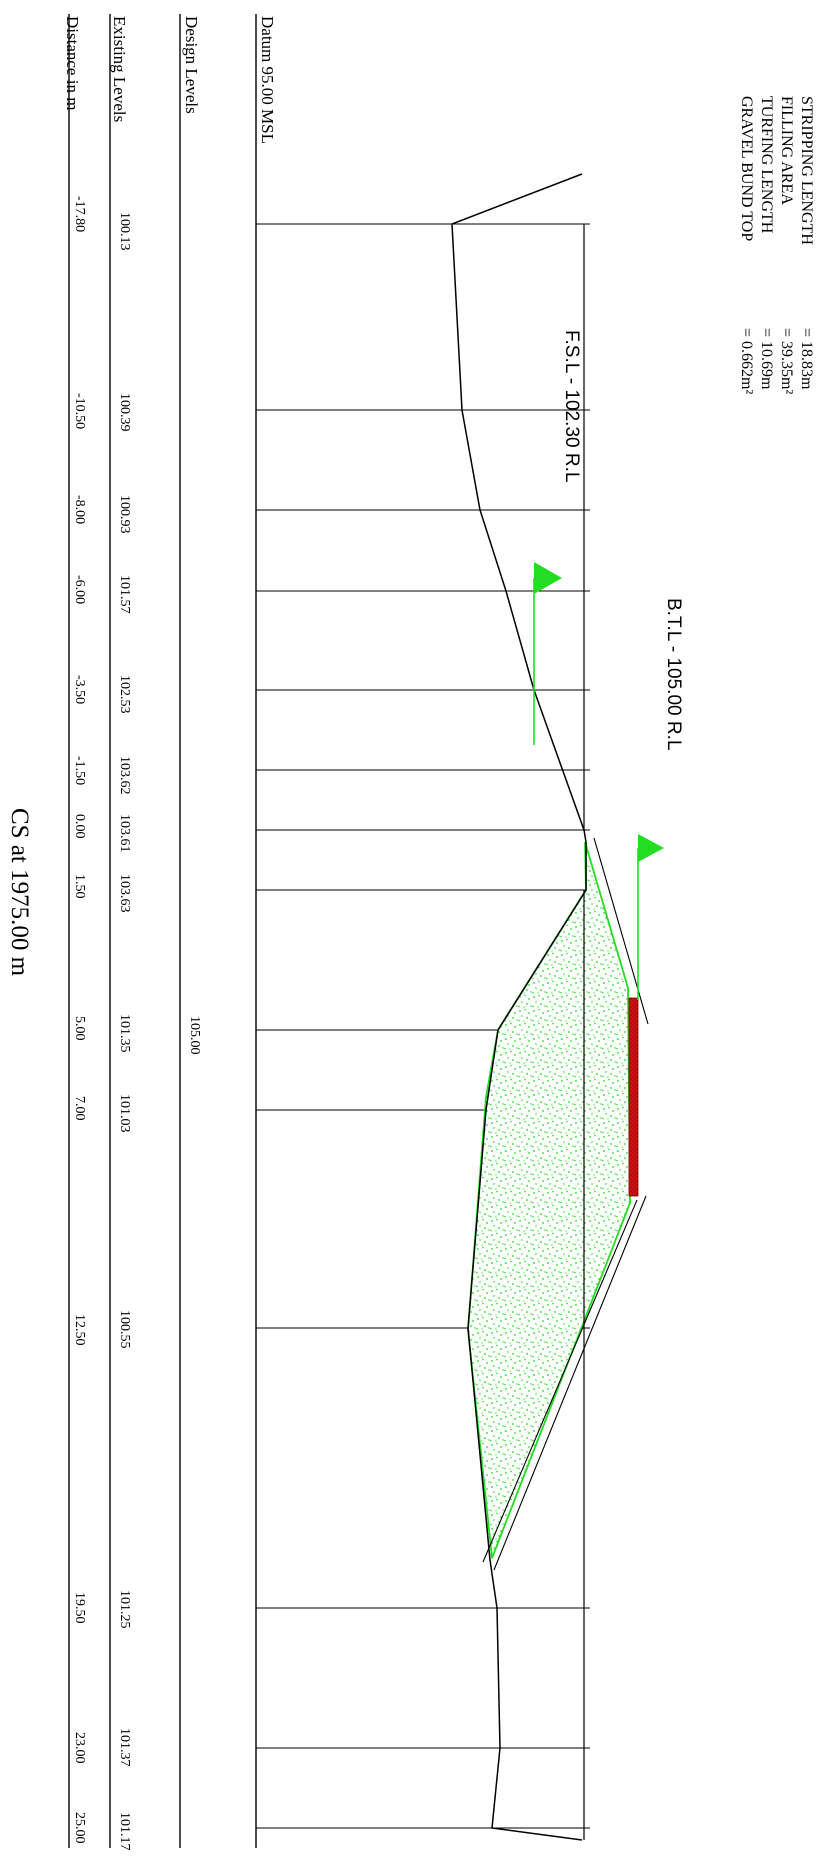 The height and width of the screenshot is (1862, 818). What do you see at coordinates (673, 674) in the screenshot?
I see `btl-label: B.T.L - 105.00 R.L` at bounding box center [673, 674].